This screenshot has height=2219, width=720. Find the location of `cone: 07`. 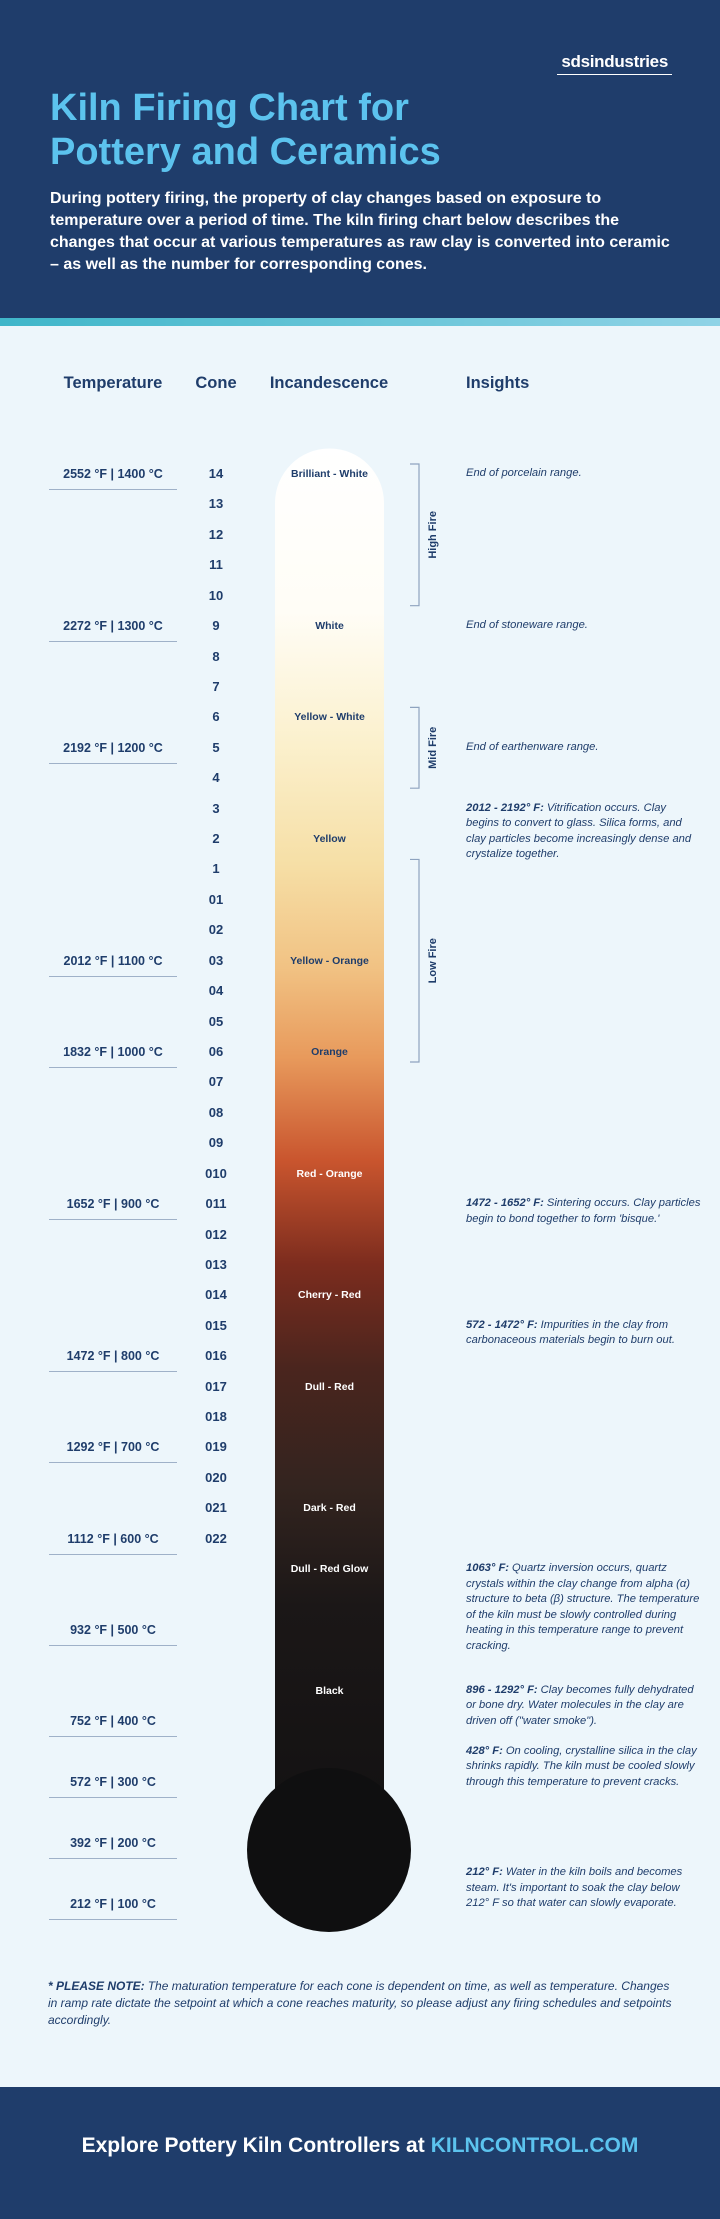

cone: 07 is located at coordinates (216, 1082).